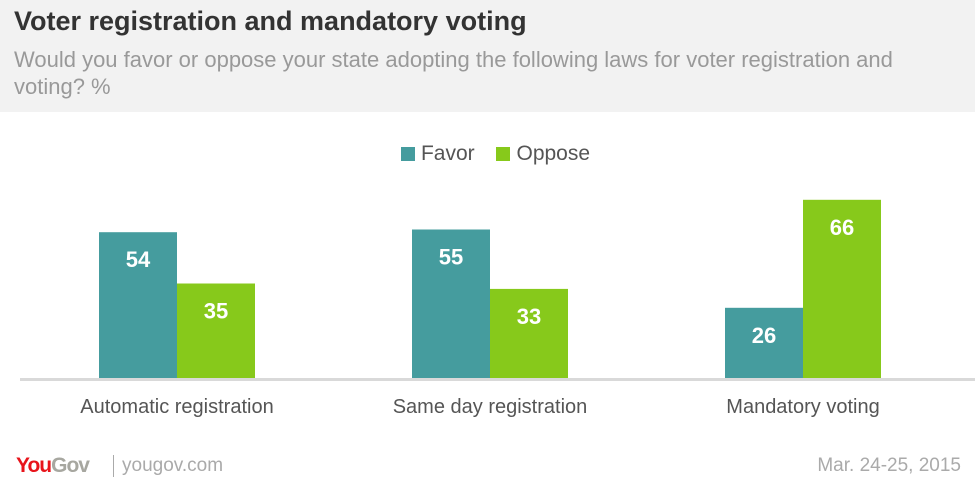  Describe the element at coordinates (529, 316) in the screenshot. I see `data-label: 33` at that location.